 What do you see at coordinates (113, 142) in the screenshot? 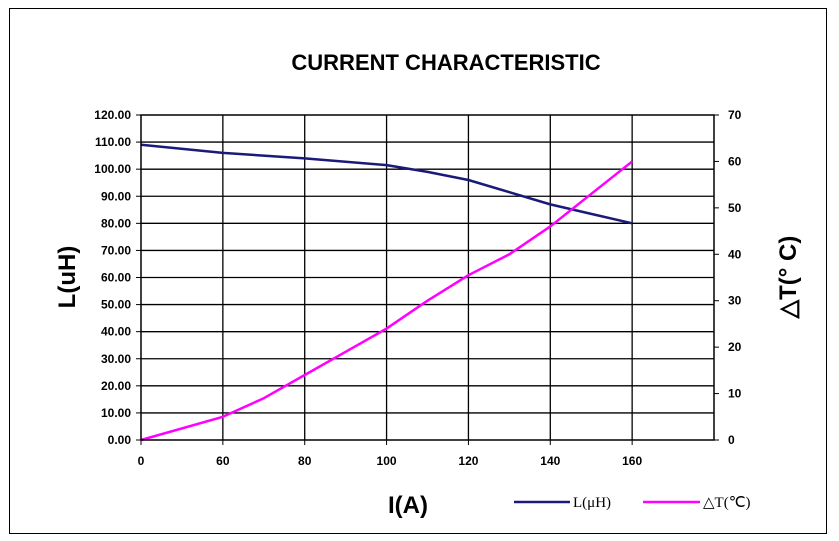
I see `y-left-tick-label: 110.00` at bounding box center [113, 142].